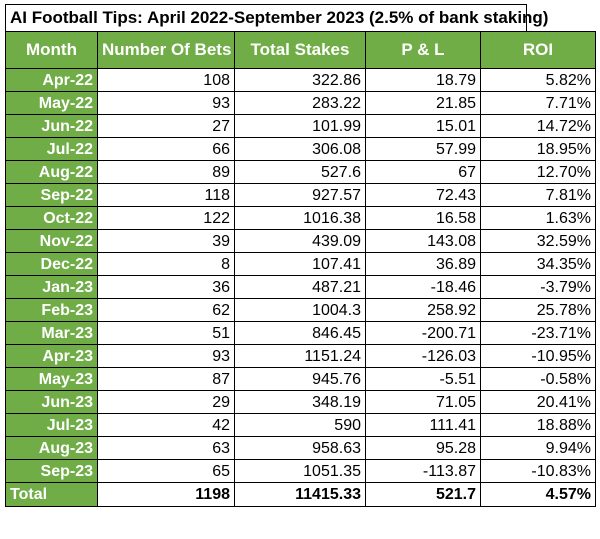  What do you see at coordinates (423, 425) in the screenshot?
I see `row-p-and-l: 111.41` at bounding box center [423, 425].